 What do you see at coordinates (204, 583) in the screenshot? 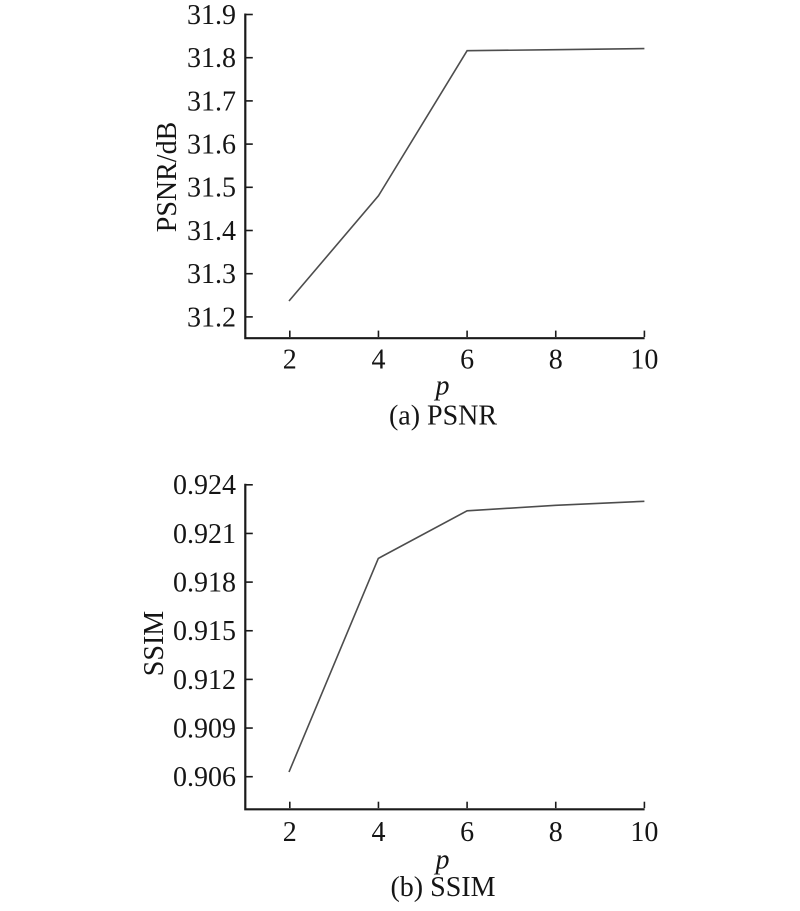
I see `svg-text: 0.918` at bounding box center [204, 583].